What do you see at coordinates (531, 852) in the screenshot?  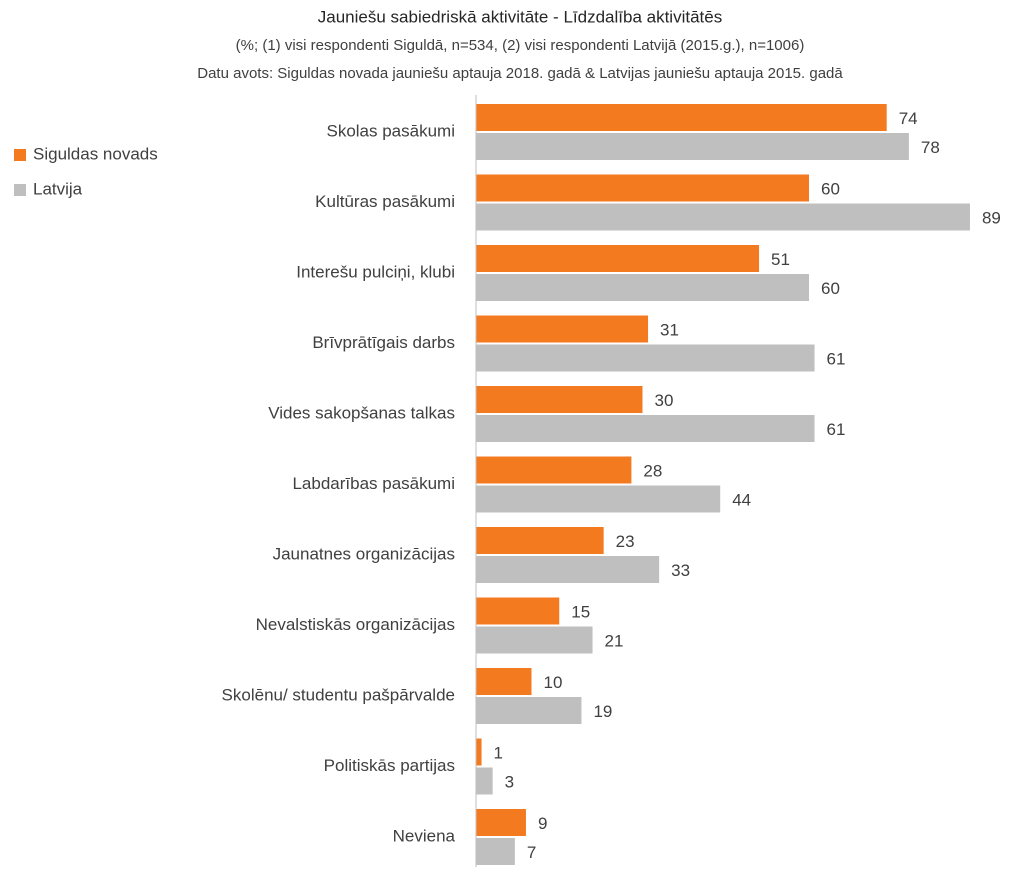 I see `value-label: 7` at bounding box center [531, 852].